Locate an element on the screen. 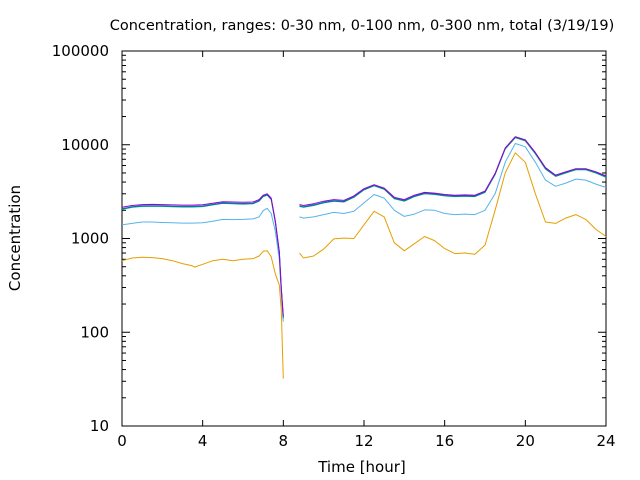 Image resolution: width=640 pixels, height=480 pixels. y-axis-label: Concentration is located at coordinates (15, 238).